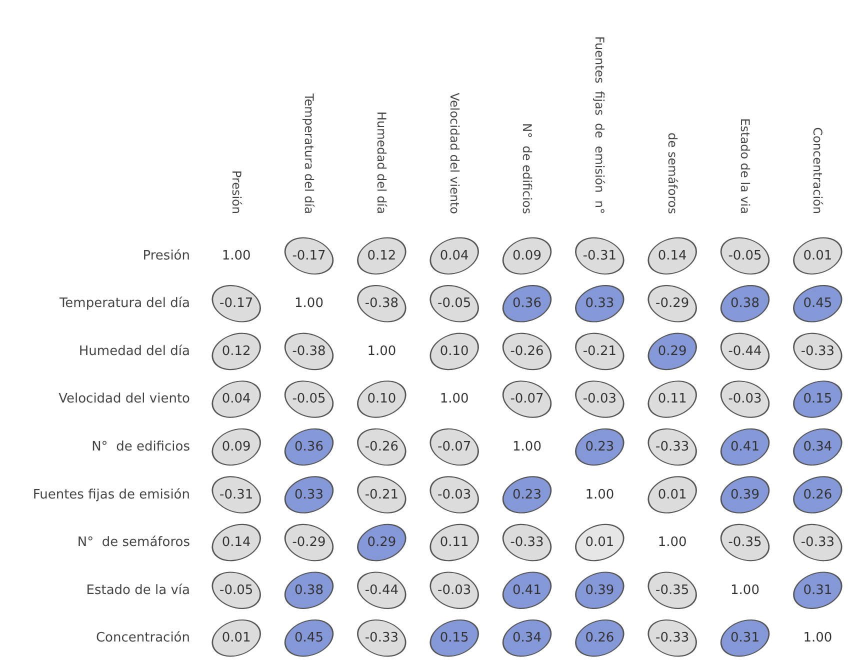 This screenshot has height=664, width=856. I want to click on x-tick-label: Temperatura del día, so click(309, 153).